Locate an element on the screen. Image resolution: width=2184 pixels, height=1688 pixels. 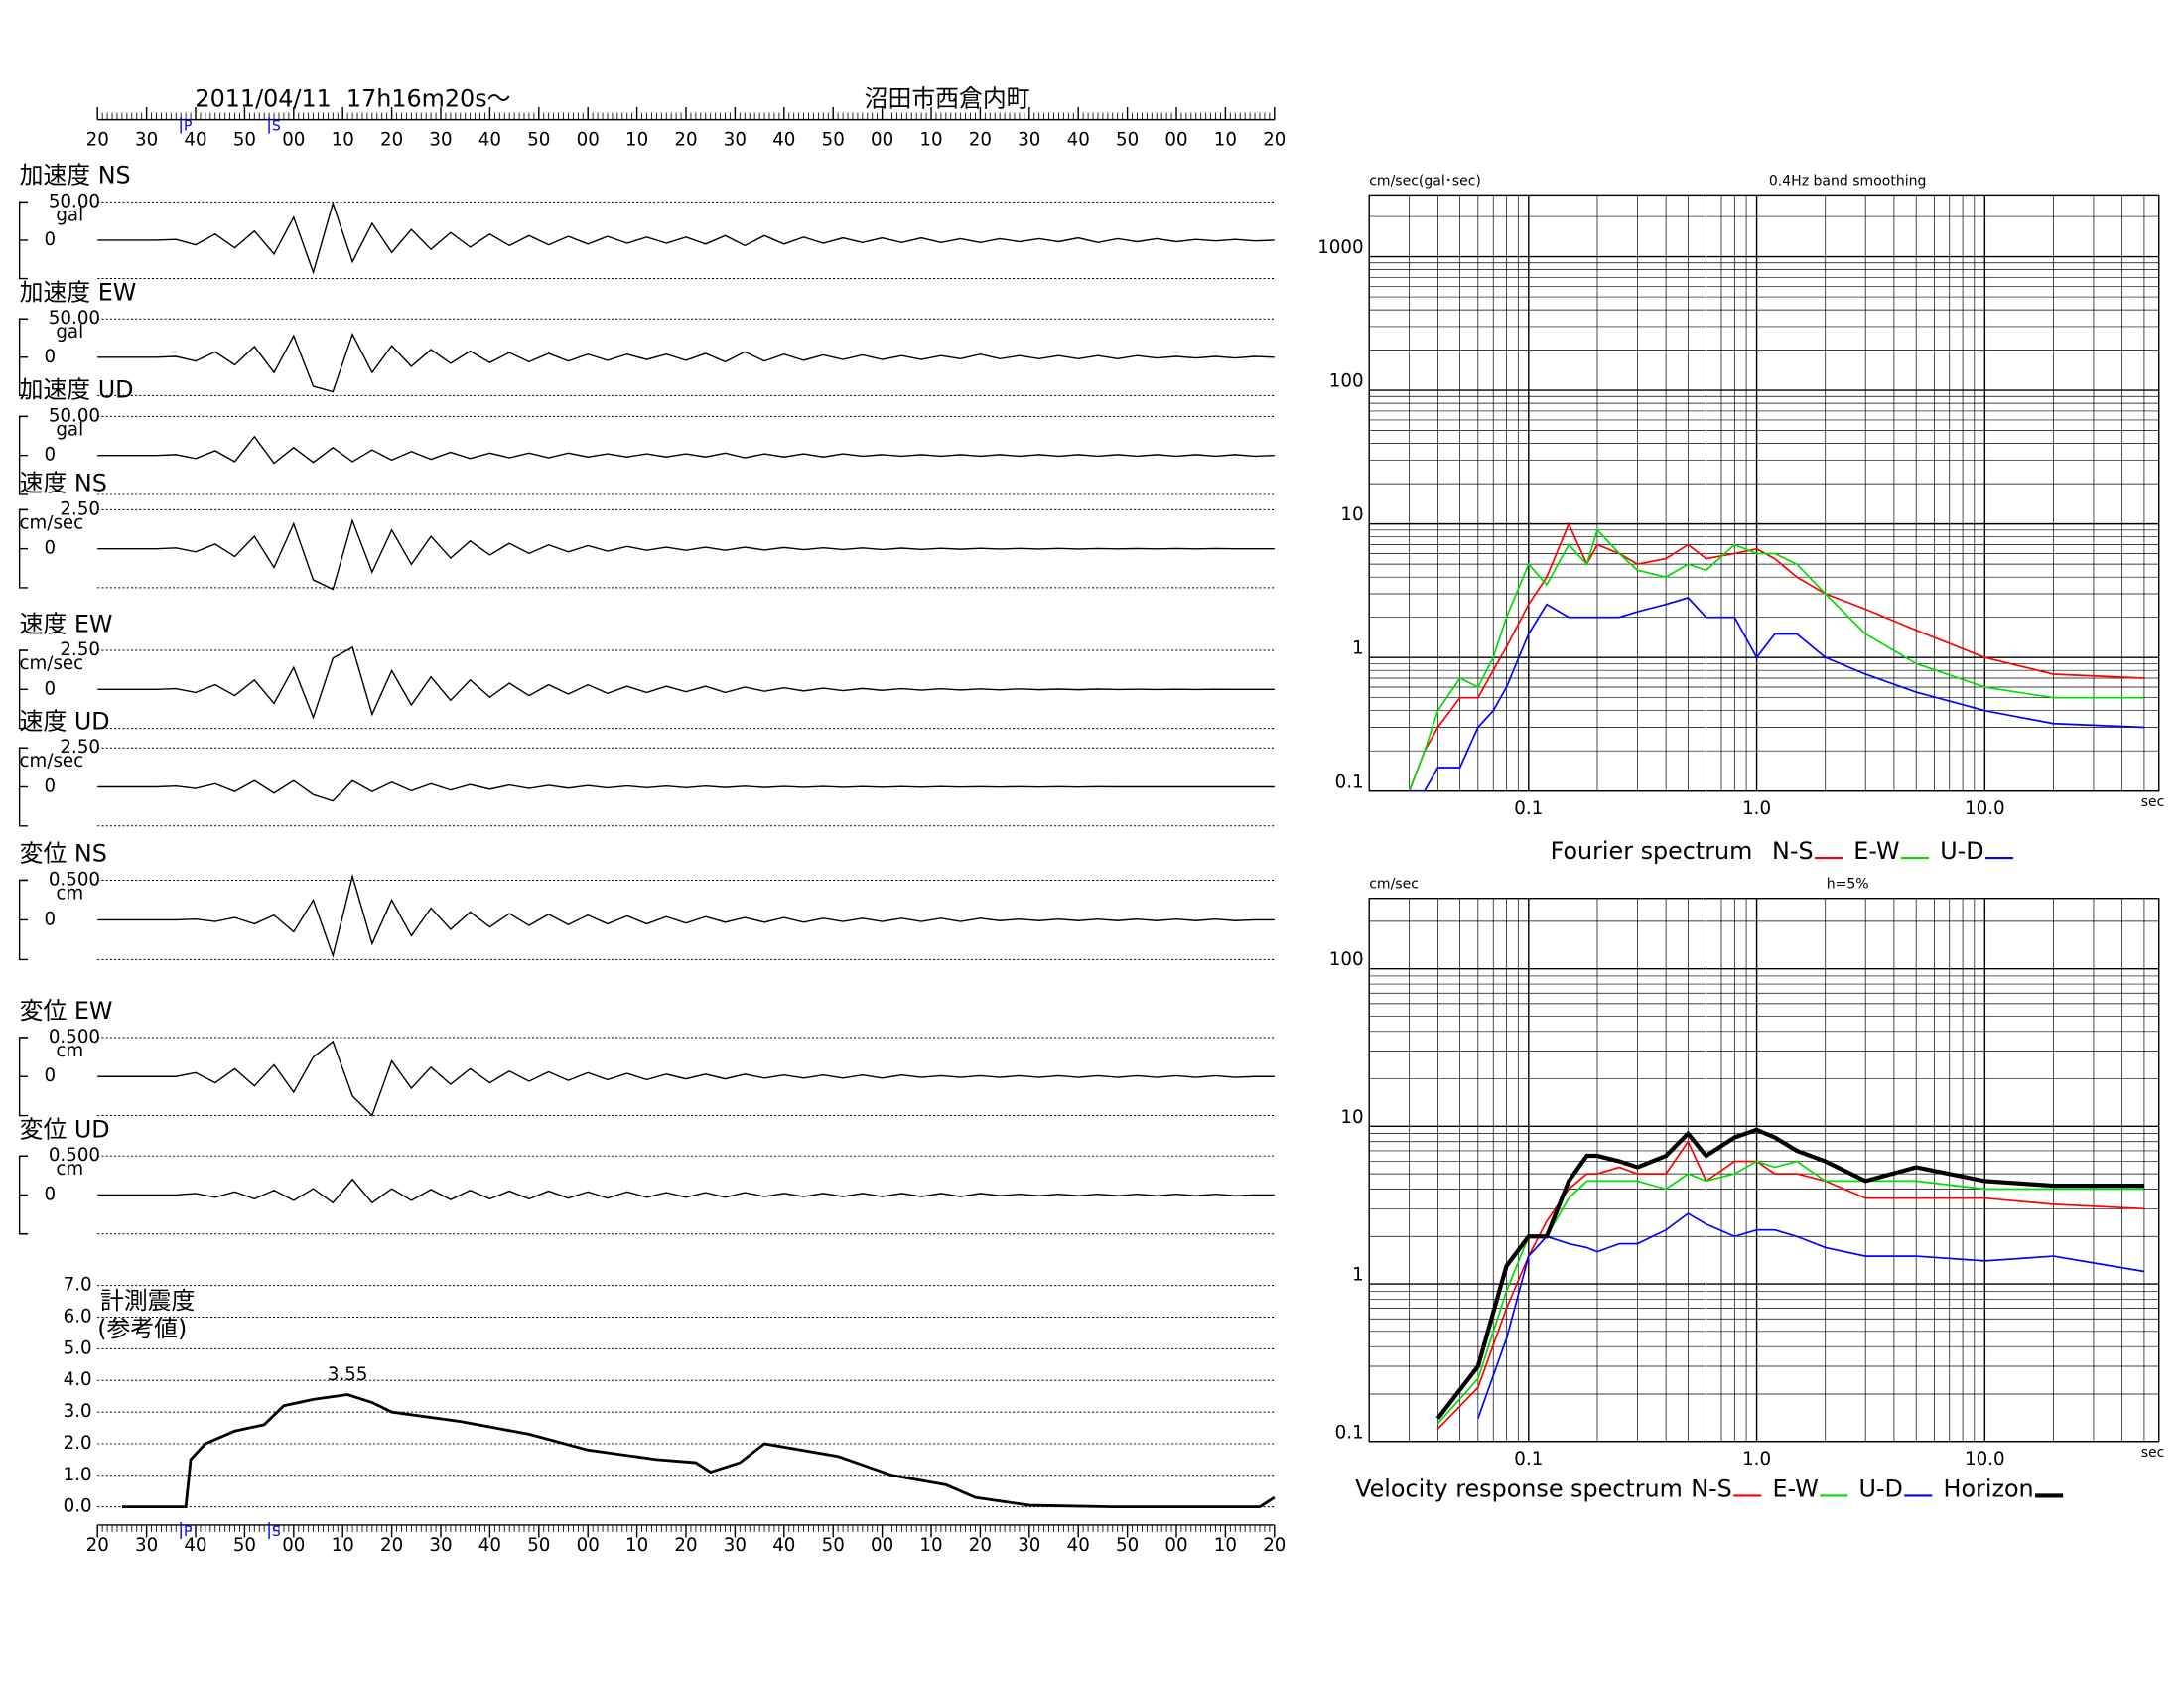
intensity-line is located at coordinates (698, 1451).